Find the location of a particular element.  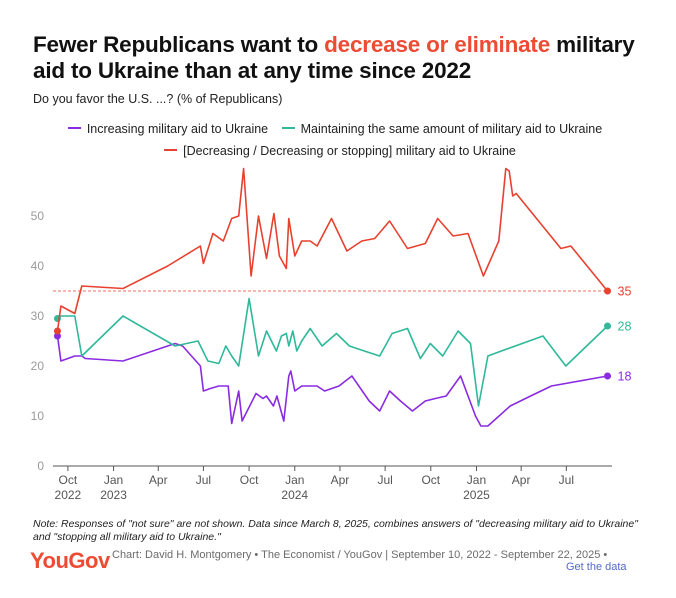

title-part-1: Fewer Republicans want to is located at coordinates (179, 44).